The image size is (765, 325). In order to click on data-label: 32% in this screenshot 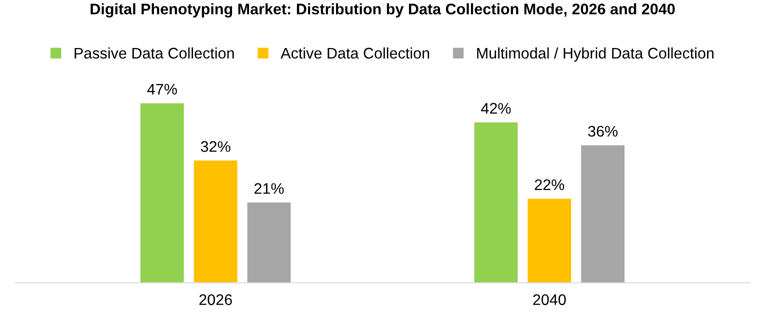, I will do `click(215, 146)`.